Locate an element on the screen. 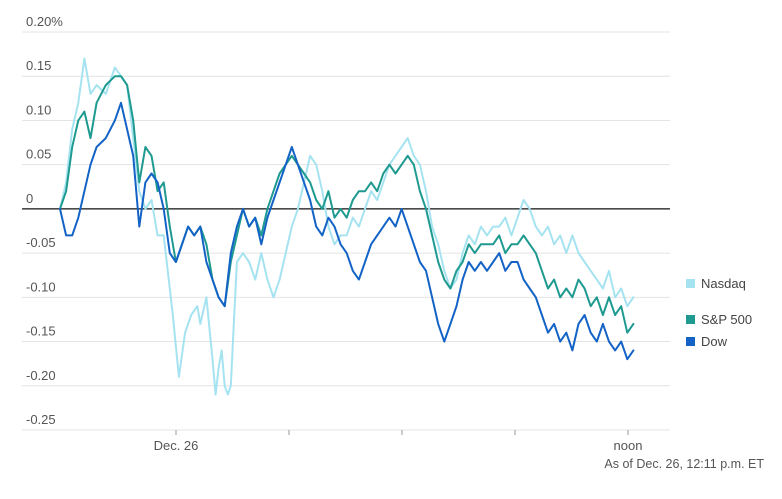 This screenshot has width=782, height=499. y-tick-label: 0.15 is located at coordinates (38, 65).